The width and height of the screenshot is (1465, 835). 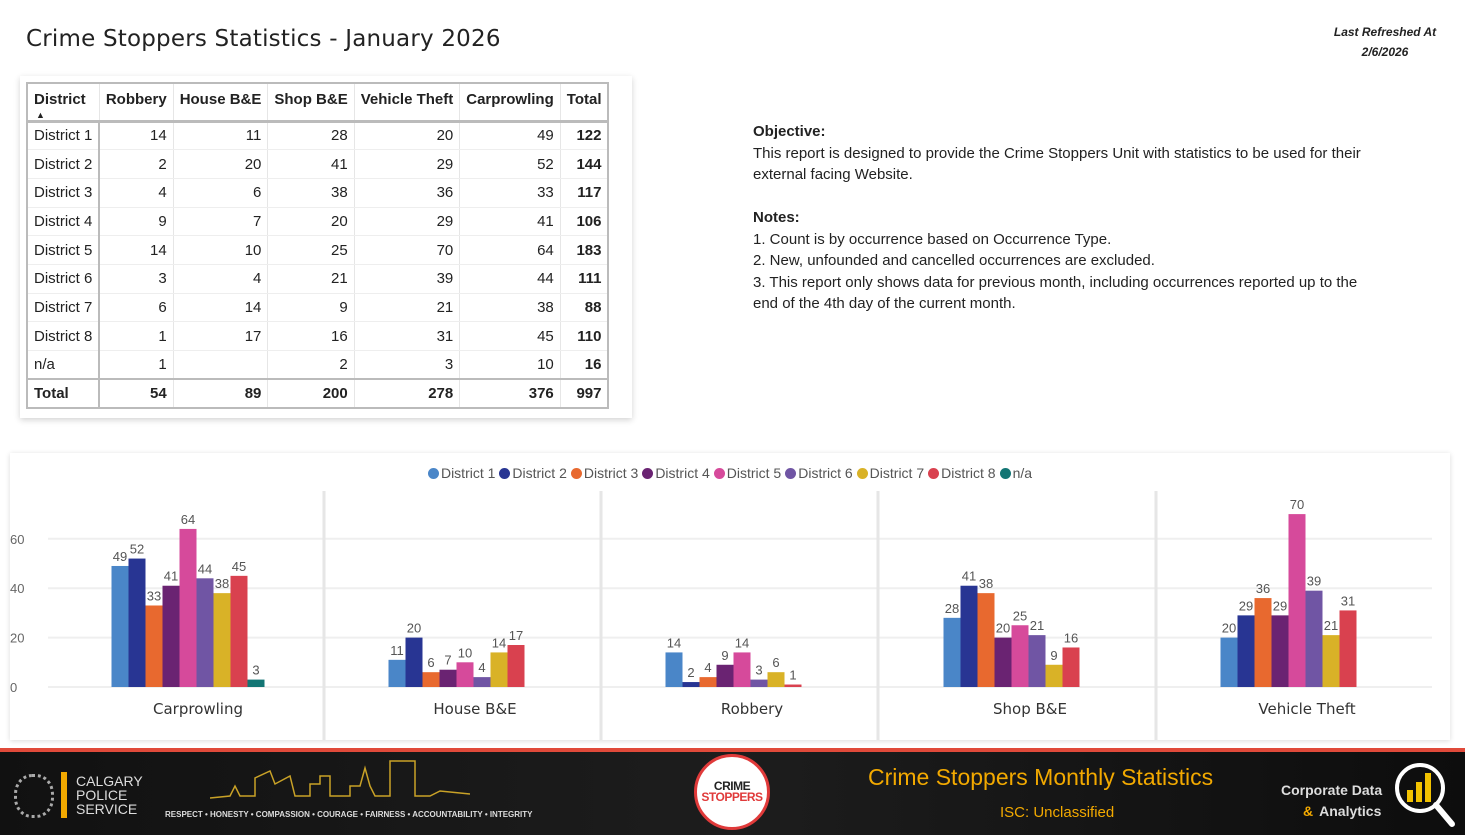 I want to click on table-cell: 31, so click(x=406, y=336).